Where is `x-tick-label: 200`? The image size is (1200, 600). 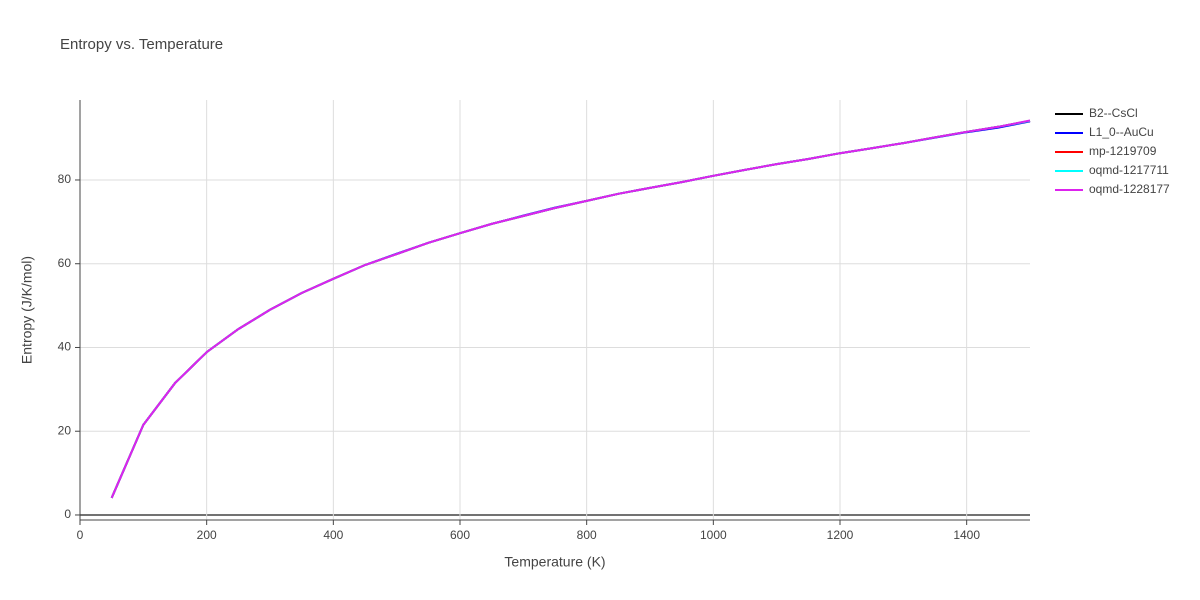 x-tick-label: 200 is located at coordinates (207, 535).